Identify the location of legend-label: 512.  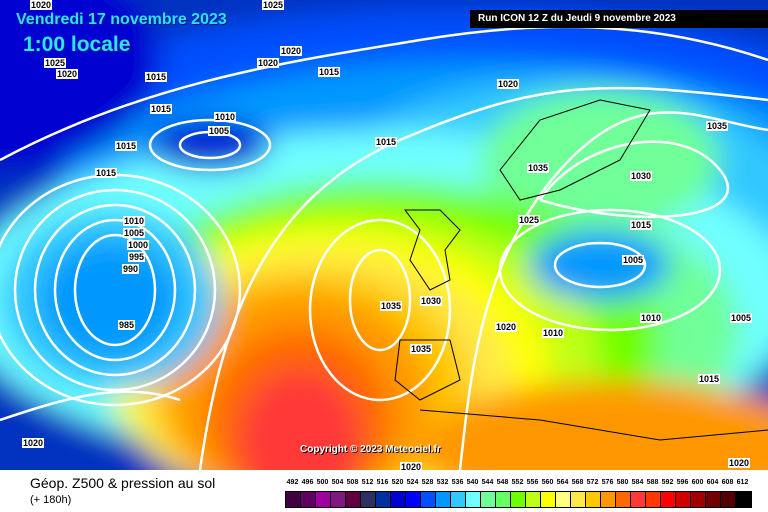
(367, 482).